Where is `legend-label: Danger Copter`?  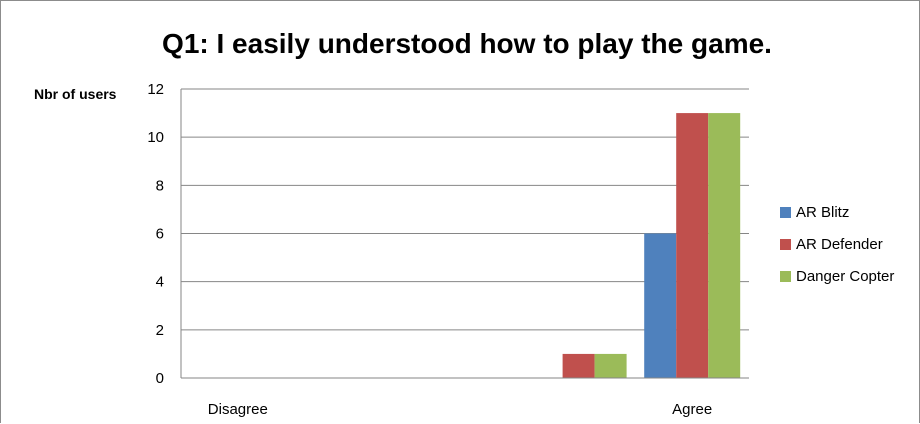
legend-label: Danger Copter is located at coordinates (845, 276).